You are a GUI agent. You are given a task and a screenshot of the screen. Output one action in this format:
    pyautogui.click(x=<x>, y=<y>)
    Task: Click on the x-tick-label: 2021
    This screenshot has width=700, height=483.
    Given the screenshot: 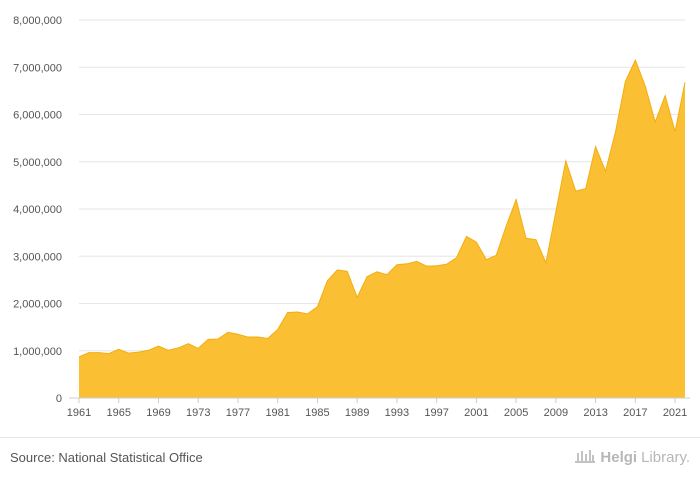 What is the action you would take?
    pyautogui.click(x=675, y=413)
    